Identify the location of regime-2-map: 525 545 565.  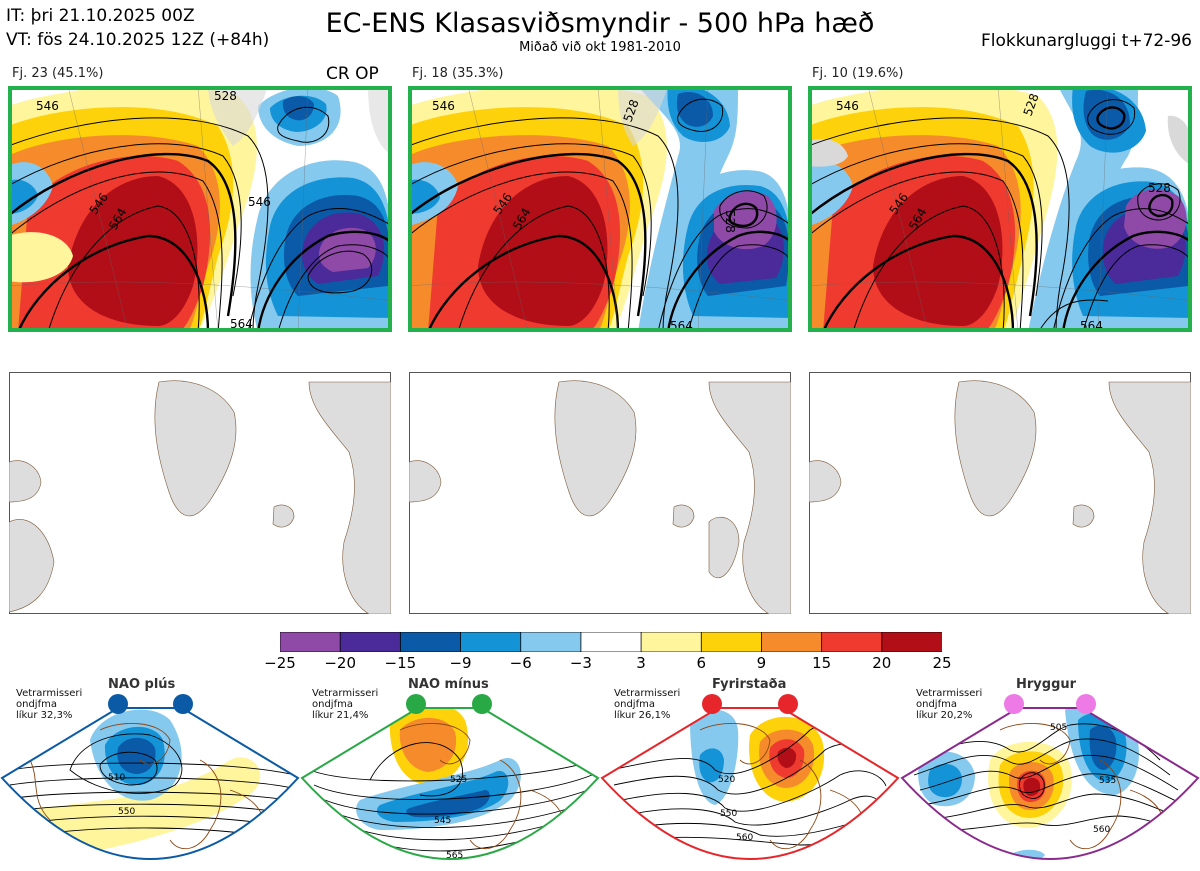
(450, 777).